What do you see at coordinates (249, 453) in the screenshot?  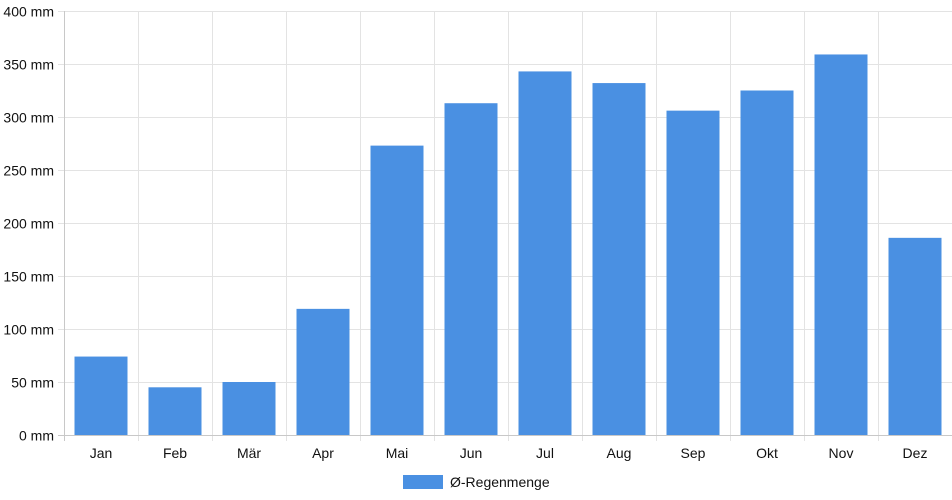 I see `x-tick-label: Mär` at bounding box center [249, 453].